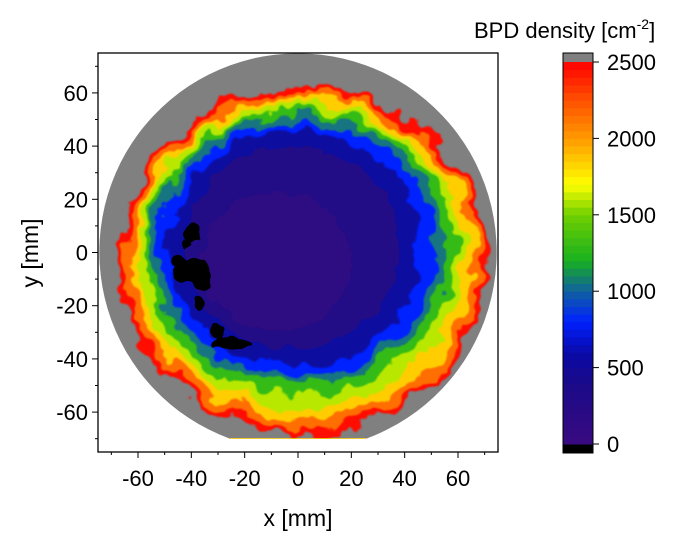  What do you see at coordinates (76, 93) in the screenshot?
I see `y-tick-label: 60` at bounding box center [76, 93].